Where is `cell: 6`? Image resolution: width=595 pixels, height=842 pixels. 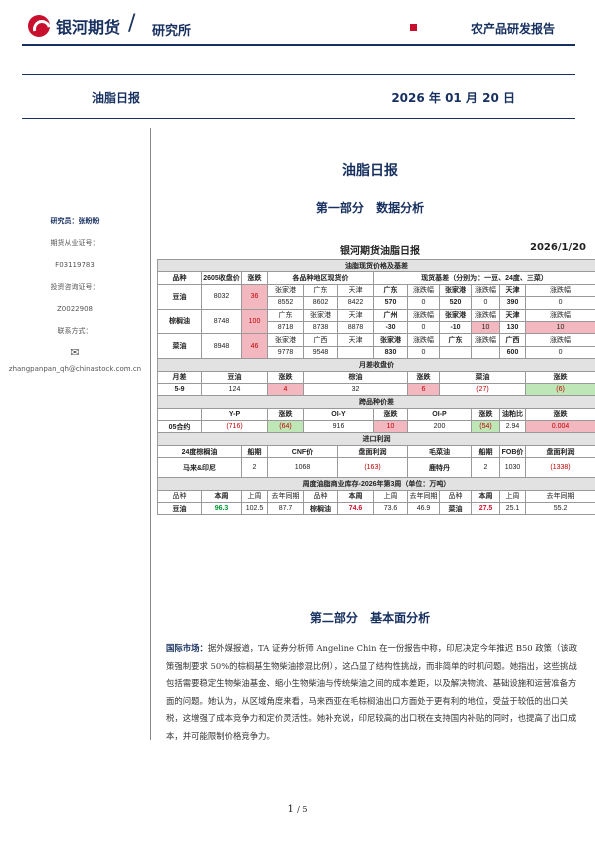 cell: 6 is located at coordinates (423, 389).